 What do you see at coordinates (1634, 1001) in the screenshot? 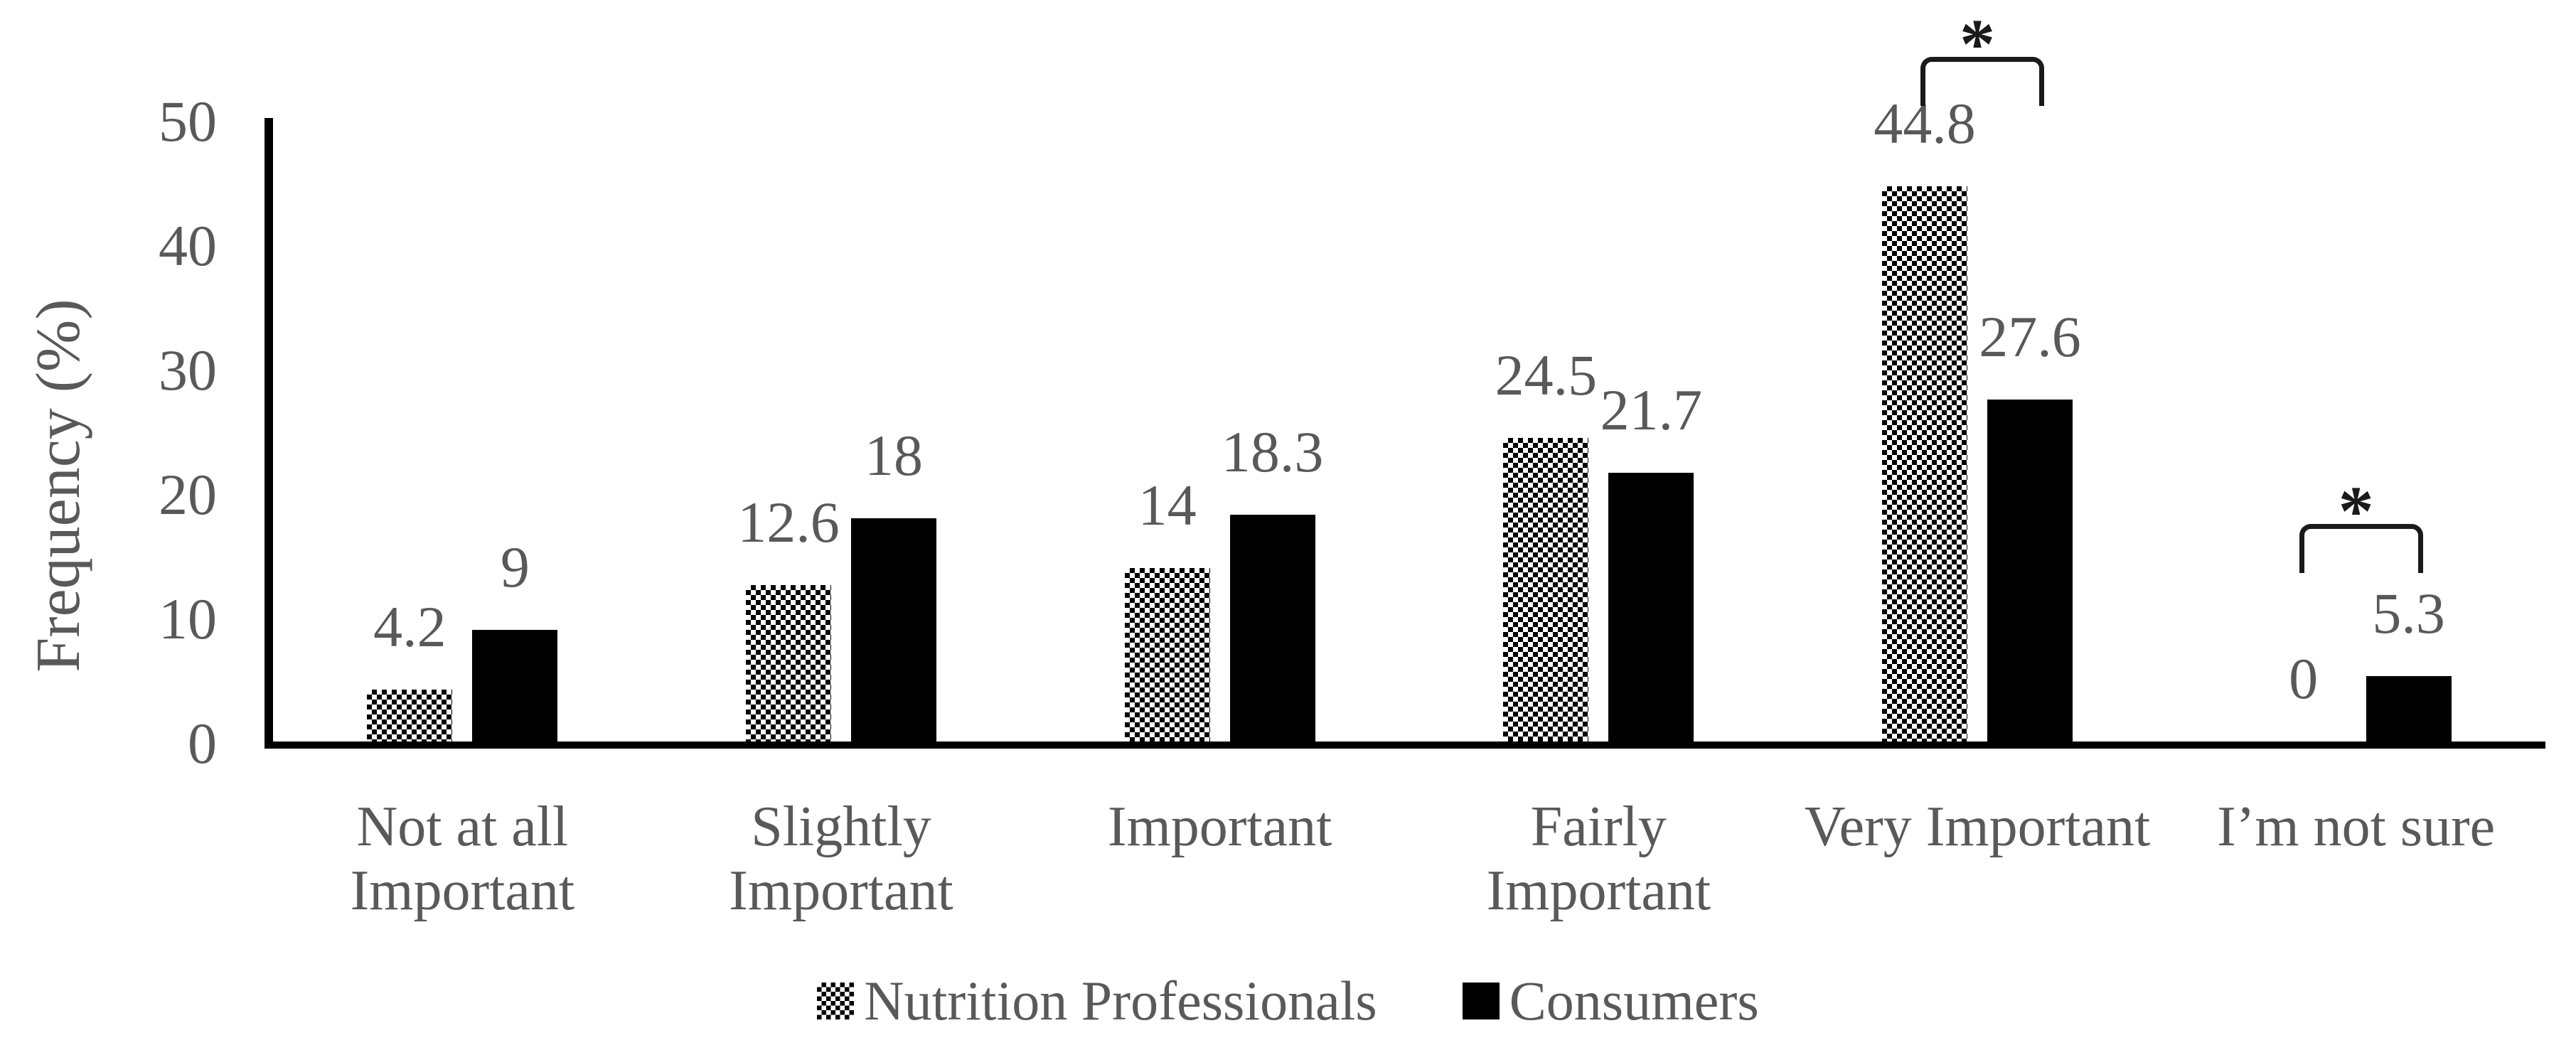
I see `legend-label-consumers: Consumers` at bounding box center [1634, 1001].